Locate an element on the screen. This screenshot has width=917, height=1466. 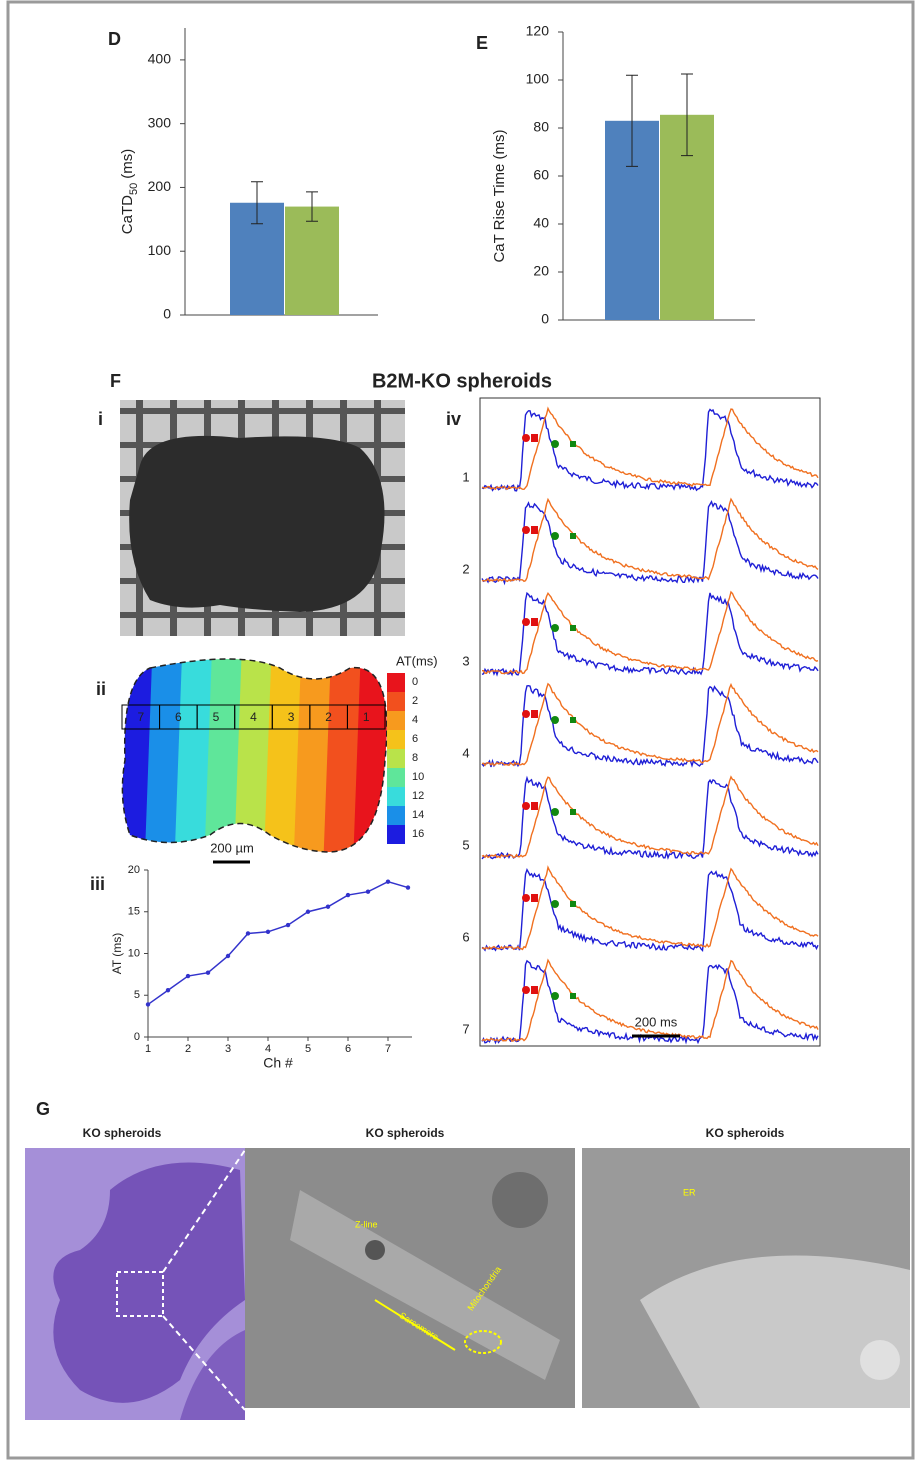
line is located at coordinates (278, 943).